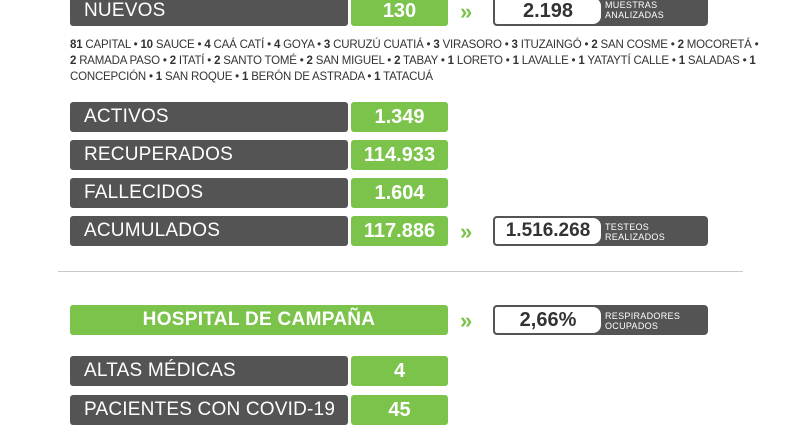  Describe the element at coordinates (399, 13) in the screenshot. I see `nuevos-value: 130` at that location.